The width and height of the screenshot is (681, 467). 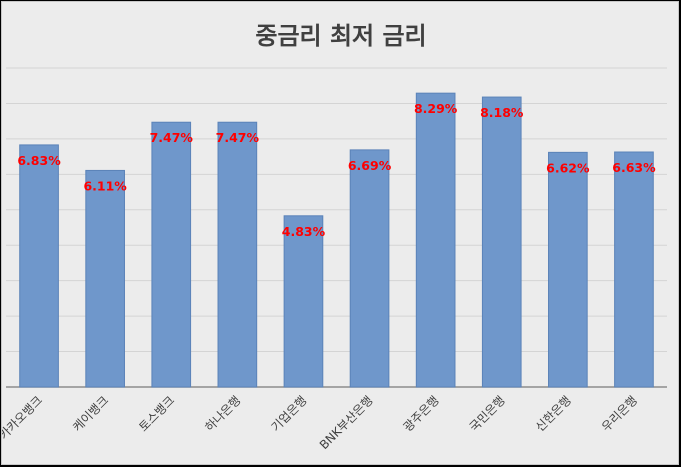 I want to click on data-label: 6.69%, so click(x=370, y=165).